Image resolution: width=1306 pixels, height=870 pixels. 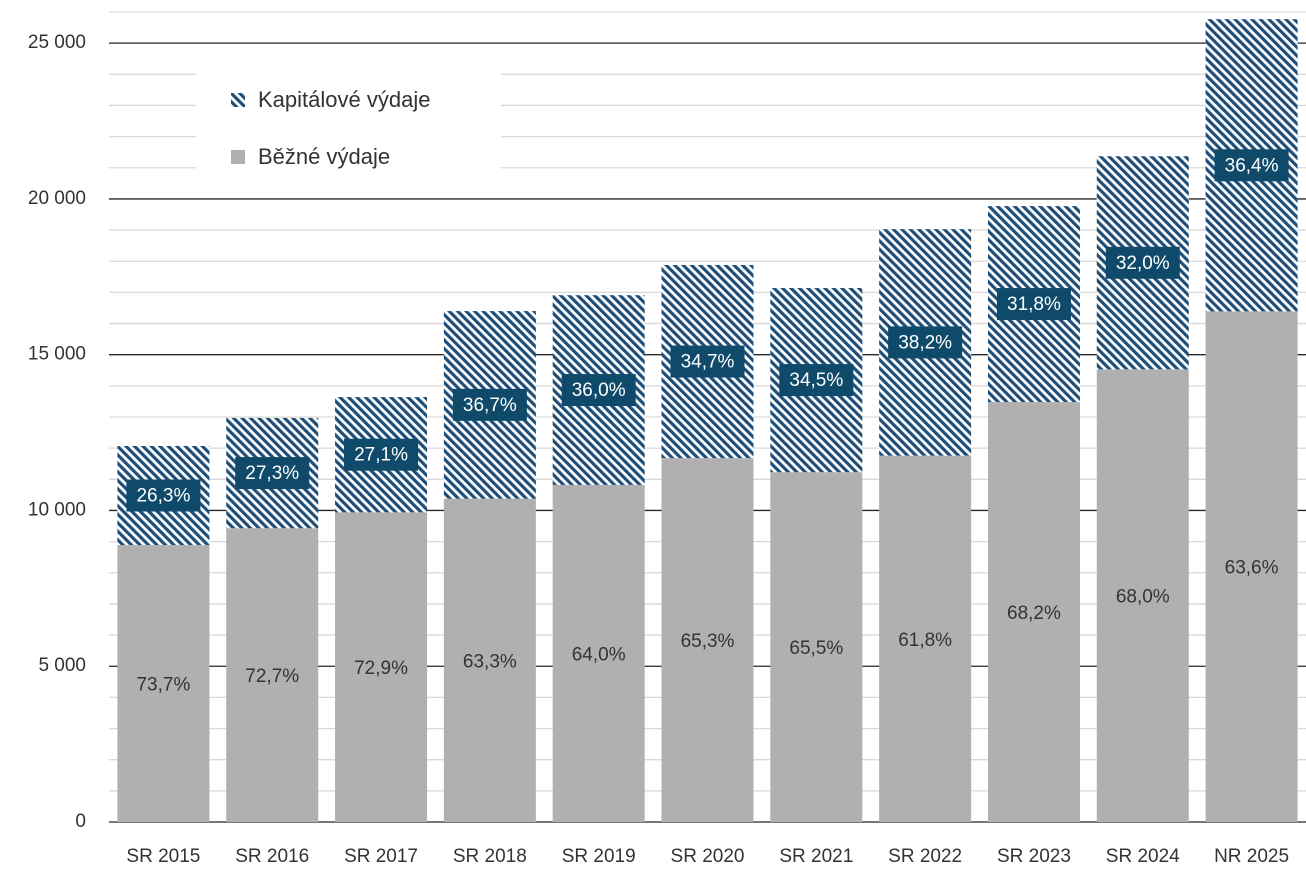 I want to click on data-label: 34,5%, so click(x=816, y=380).